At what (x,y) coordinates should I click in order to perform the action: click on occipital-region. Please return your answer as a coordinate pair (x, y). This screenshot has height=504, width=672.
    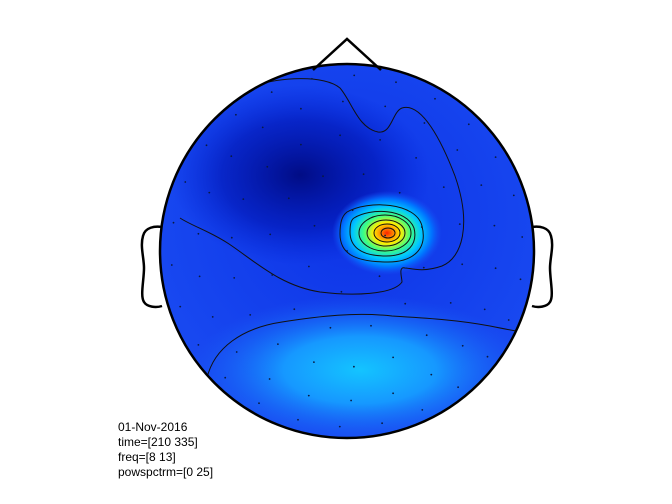
    Looking at the image, I should click on (360, 366).